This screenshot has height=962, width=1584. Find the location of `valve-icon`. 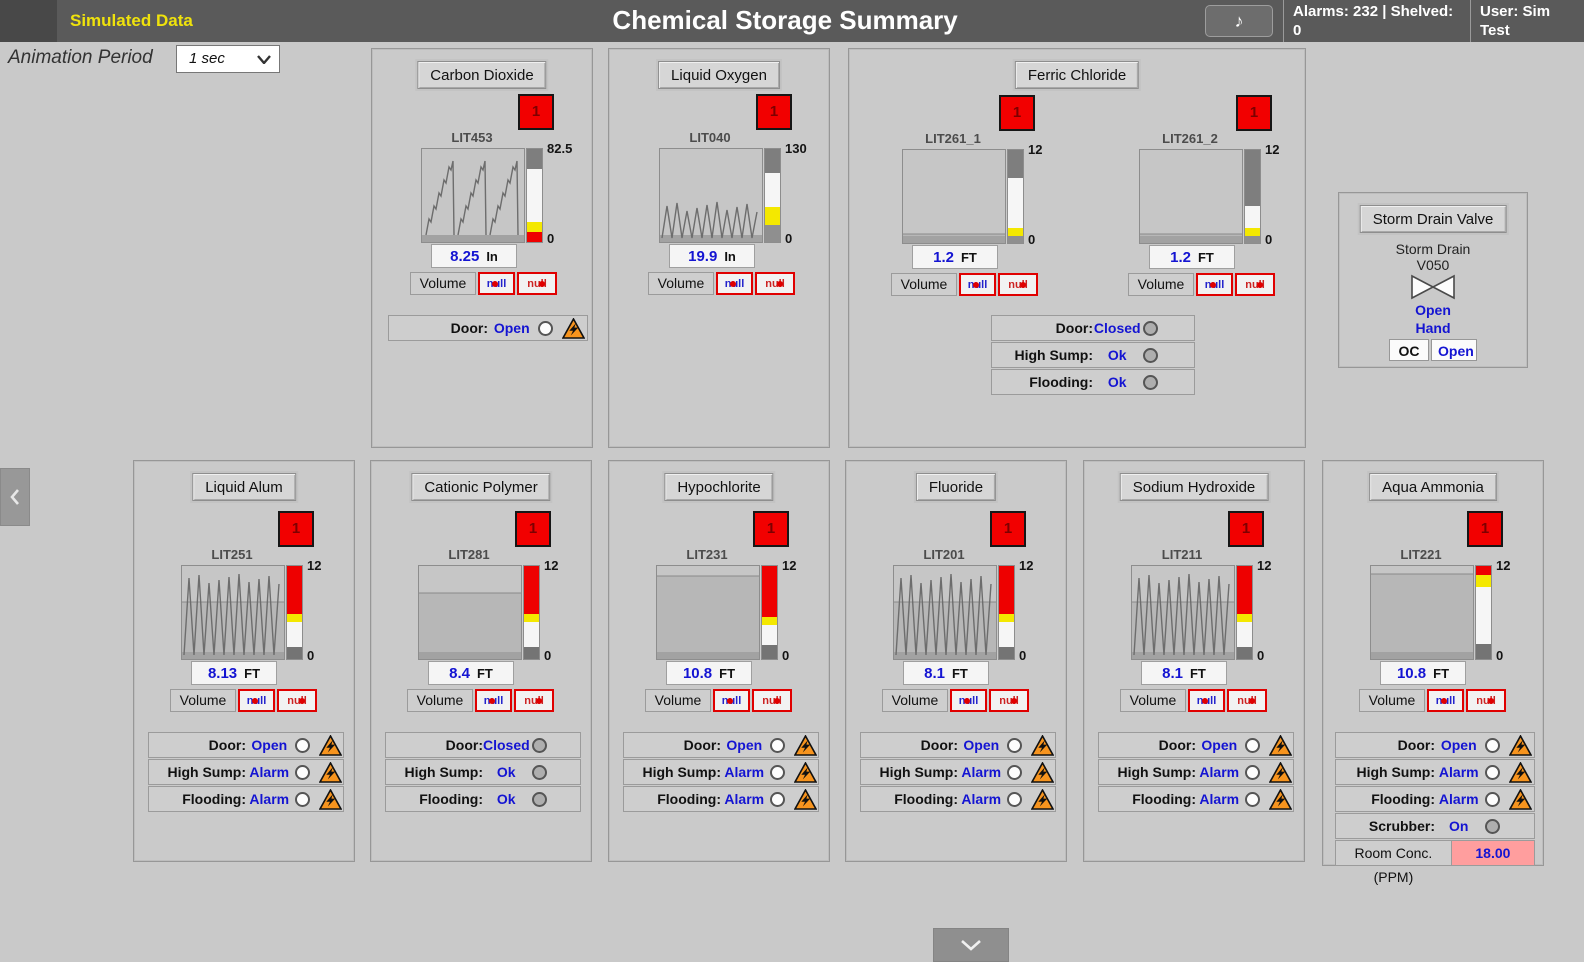

valve-icon is located at coordinates (1433, 289).